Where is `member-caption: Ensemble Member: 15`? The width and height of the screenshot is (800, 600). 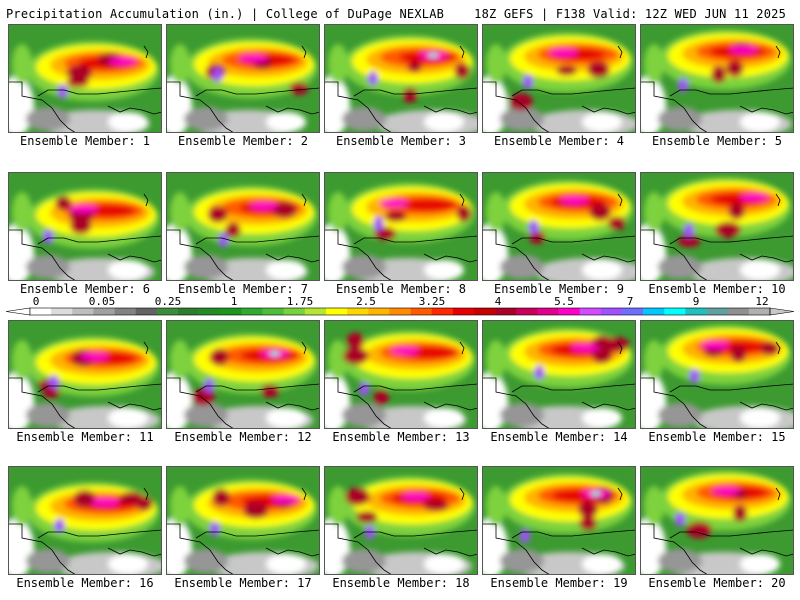 member-caption: Ensemble Member: 15 is located at coordinates (717, 437).